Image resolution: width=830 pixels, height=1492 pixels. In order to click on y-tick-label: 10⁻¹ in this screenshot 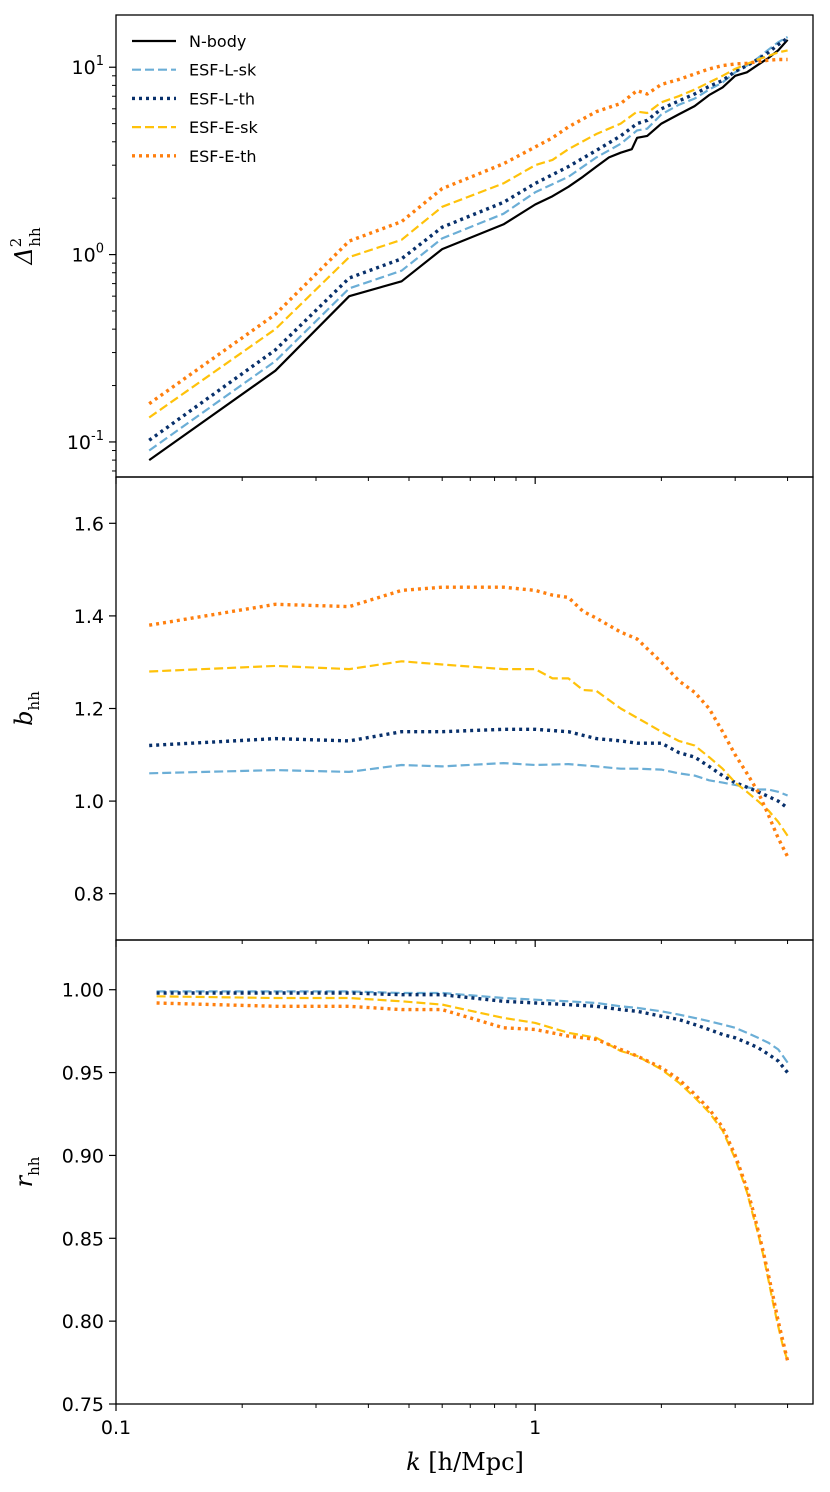, I will do `click(85, 441)`.